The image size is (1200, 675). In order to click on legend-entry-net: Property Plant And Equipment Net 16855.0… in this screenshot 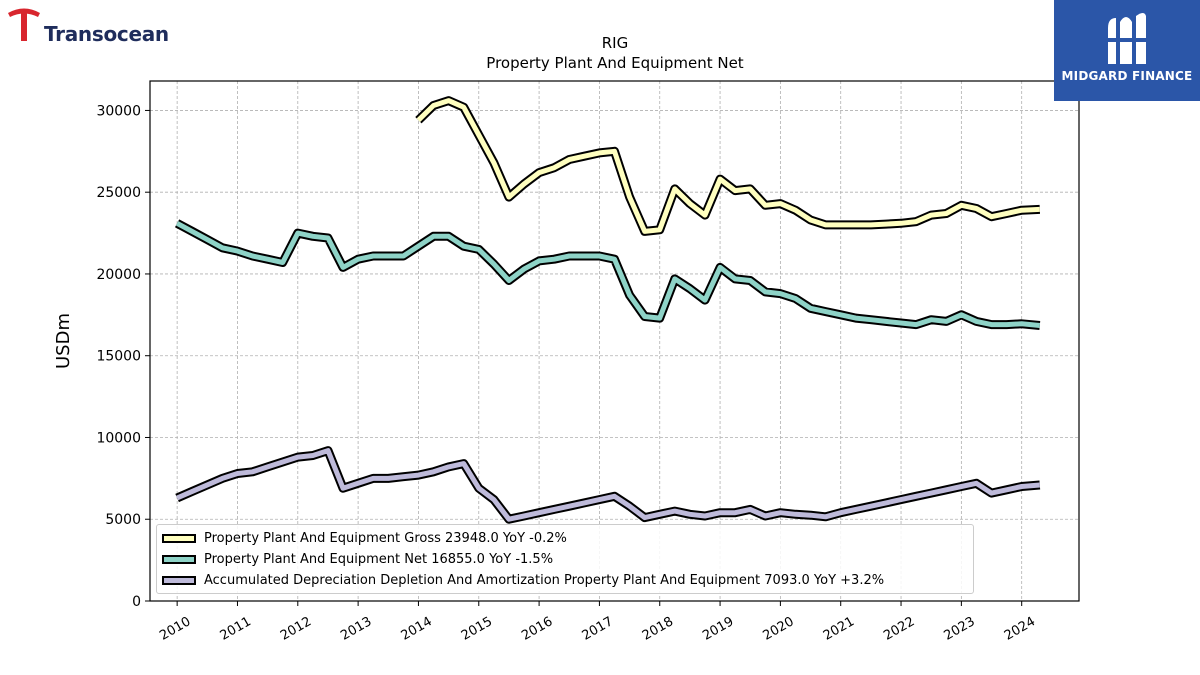, I will do `click(355, 559)`.